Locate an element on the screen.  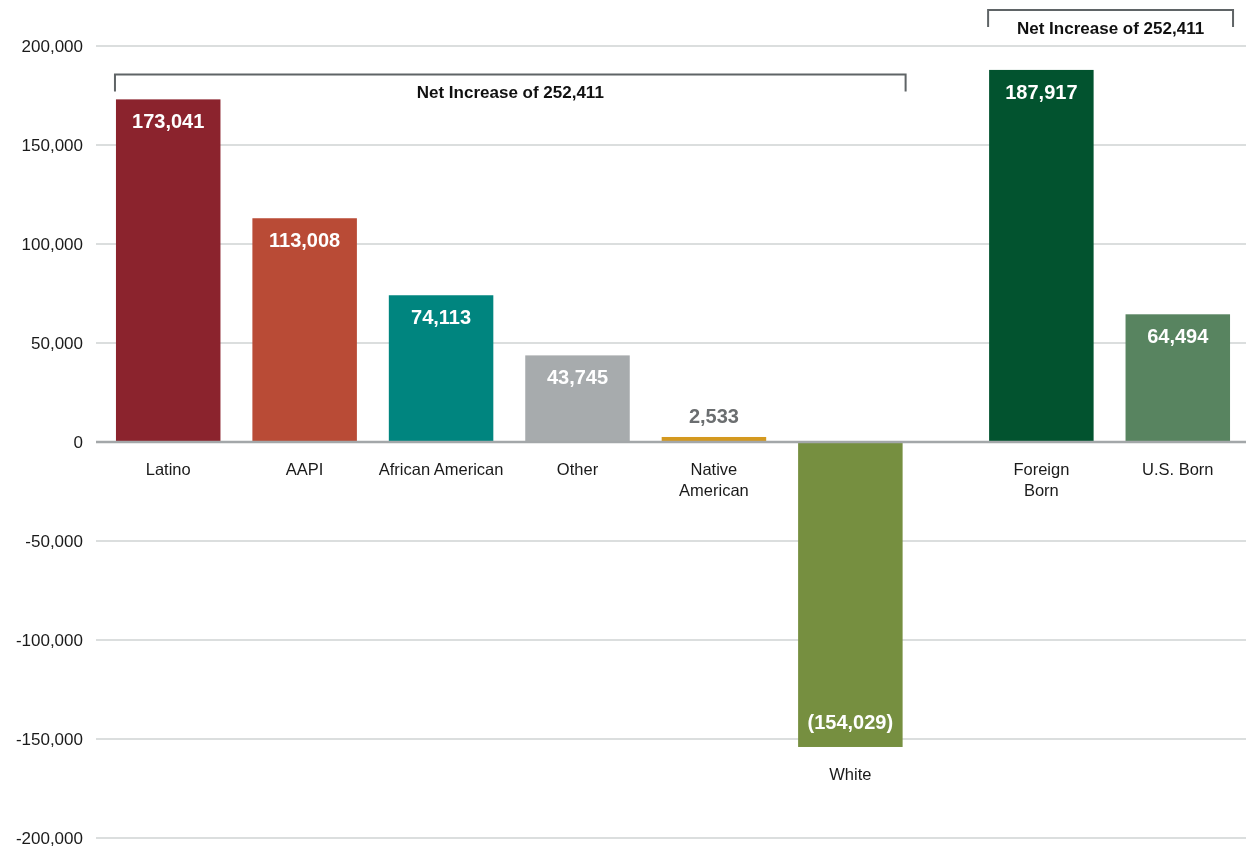
text: Net Increase of 252,411 is located at coordinates (1111, 28).